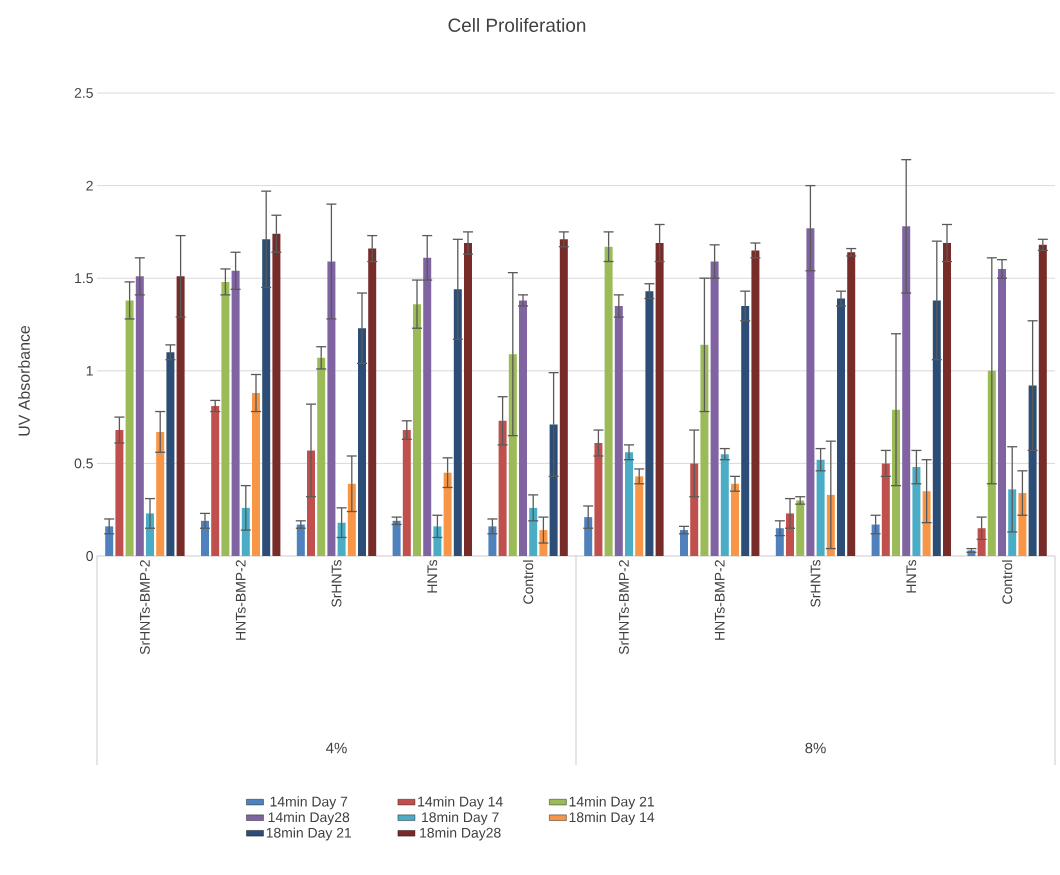  What do you see at coordinates (460, 818) in the screenshot?
I see `legend-label: 18min Day 7` at bounding box center [460, 818].